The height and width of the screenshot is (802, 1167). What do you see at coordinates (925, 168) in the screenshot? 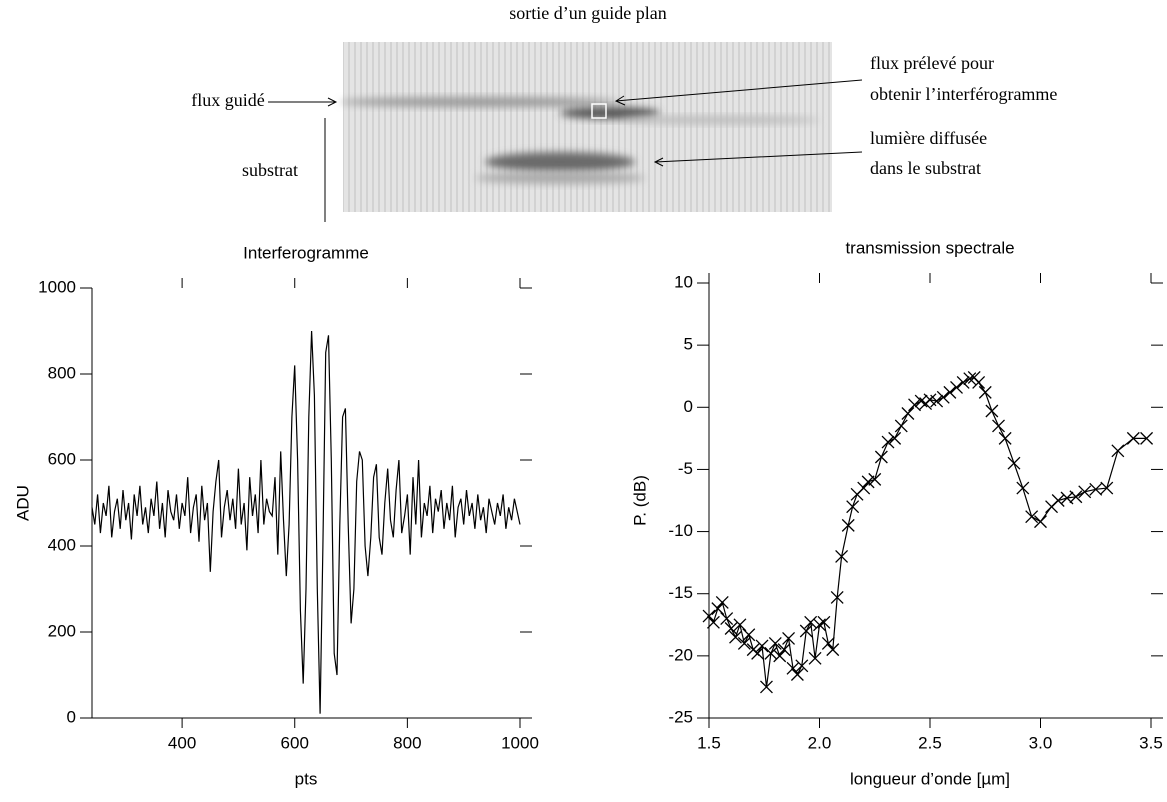
I see `annotation: dans le substrat` at bounding box center [925, 168].